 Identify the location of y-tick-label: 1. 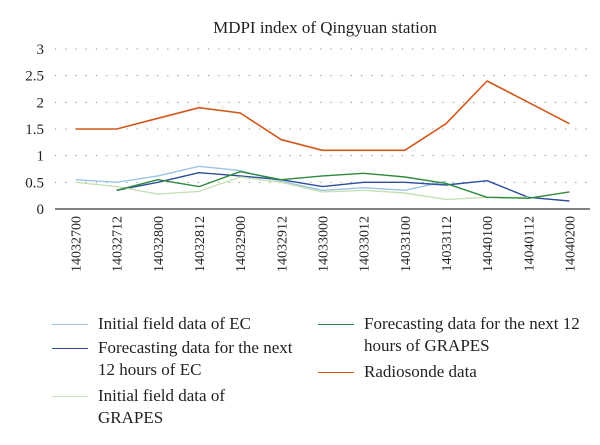
(41, 157).